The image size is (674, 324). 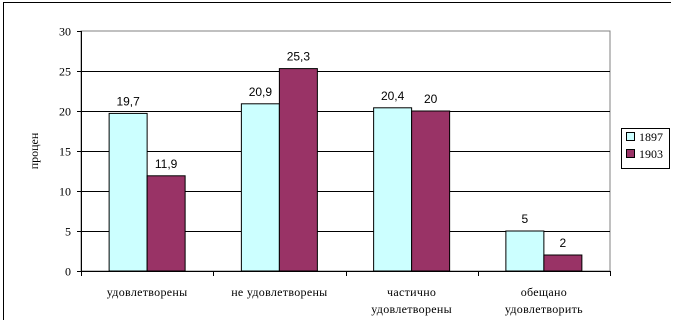 What do you see at coordinates (563, 243) in the screenshot?
I see `data-label: 2` at bounding box center [563, 243].